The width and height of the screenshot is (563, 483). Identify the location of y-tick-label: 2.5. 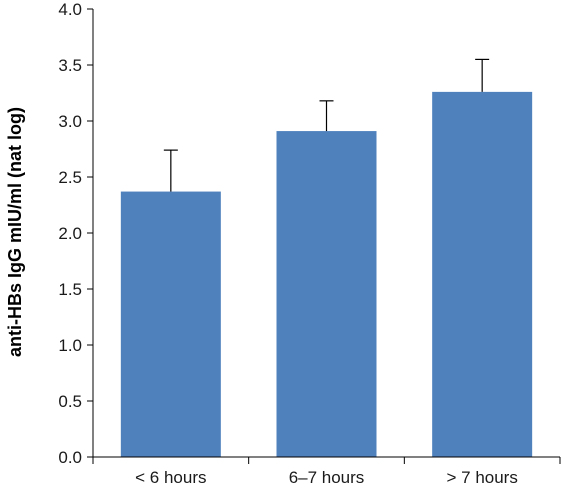
(70, 177).